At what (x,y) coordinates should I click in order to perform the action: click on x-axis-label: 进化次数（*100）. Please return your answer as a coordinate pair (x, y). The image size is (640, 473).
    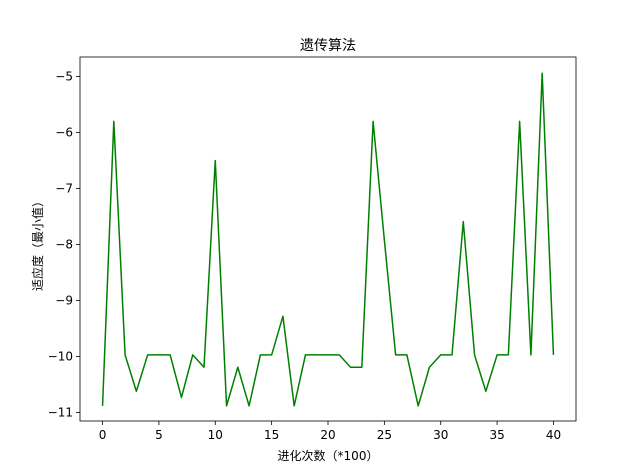
    Looking at the image, I should click on (328, 455).